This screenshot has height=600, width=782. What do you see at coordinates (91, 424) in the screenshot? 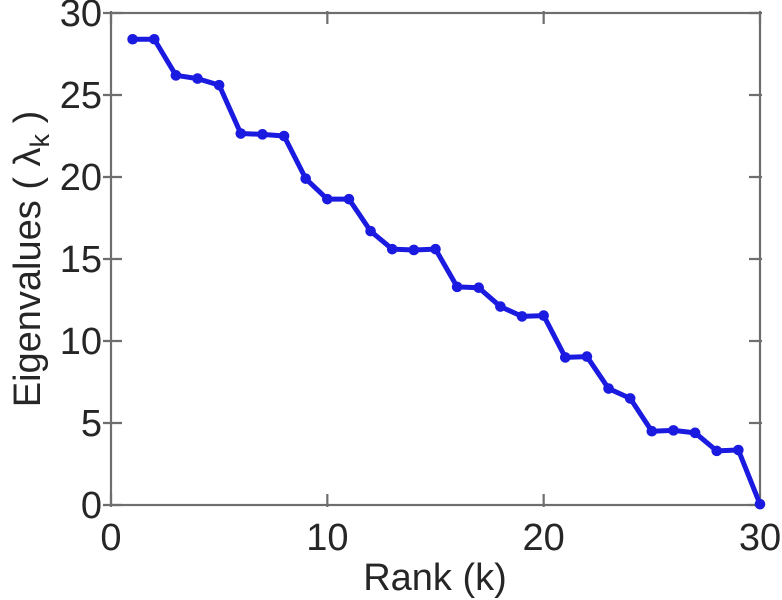
I see `y-tick-label: 5` at bounding box center [91, 424].